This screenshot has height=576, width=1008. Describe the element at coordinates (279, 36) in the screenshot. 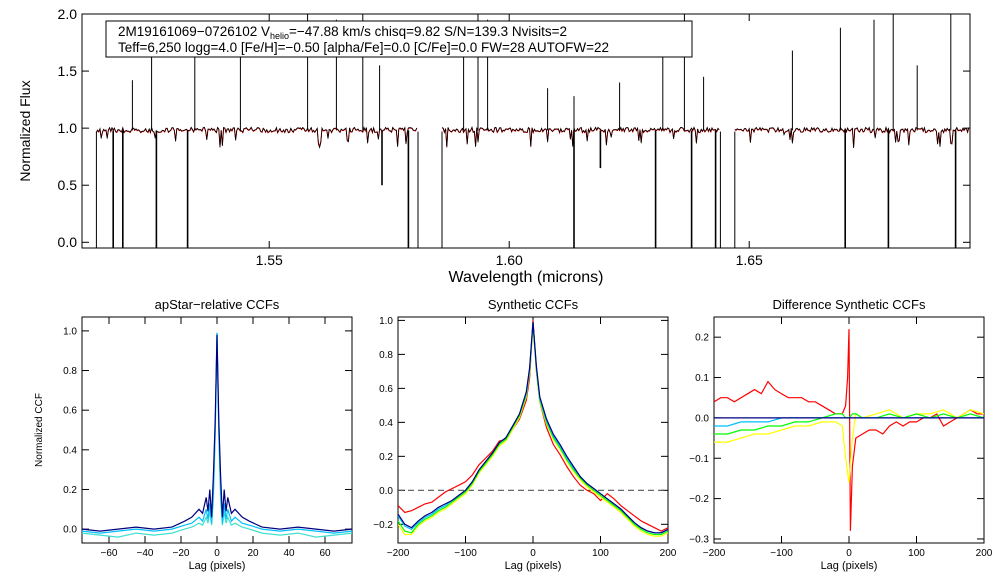

I see `vhelio-subscript: helio` at that location.